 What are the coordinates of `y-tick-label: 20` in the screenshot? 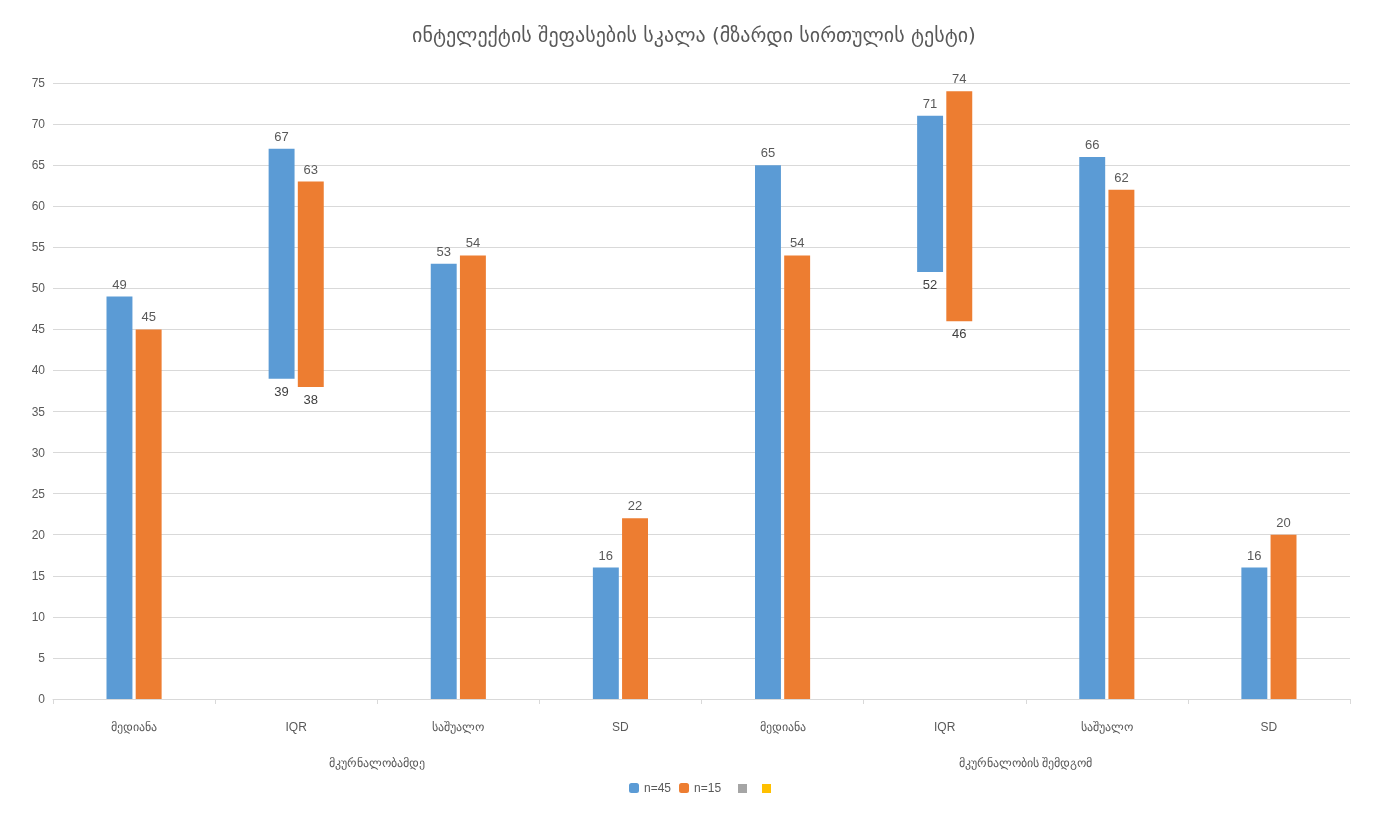 It's located at (38, 534).